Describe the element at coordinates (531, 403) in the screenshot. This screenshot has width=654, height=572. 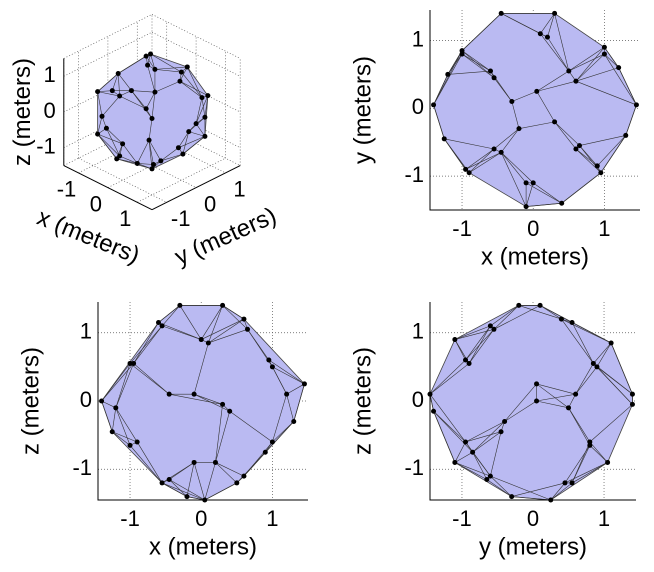
I see `hull` at that location.